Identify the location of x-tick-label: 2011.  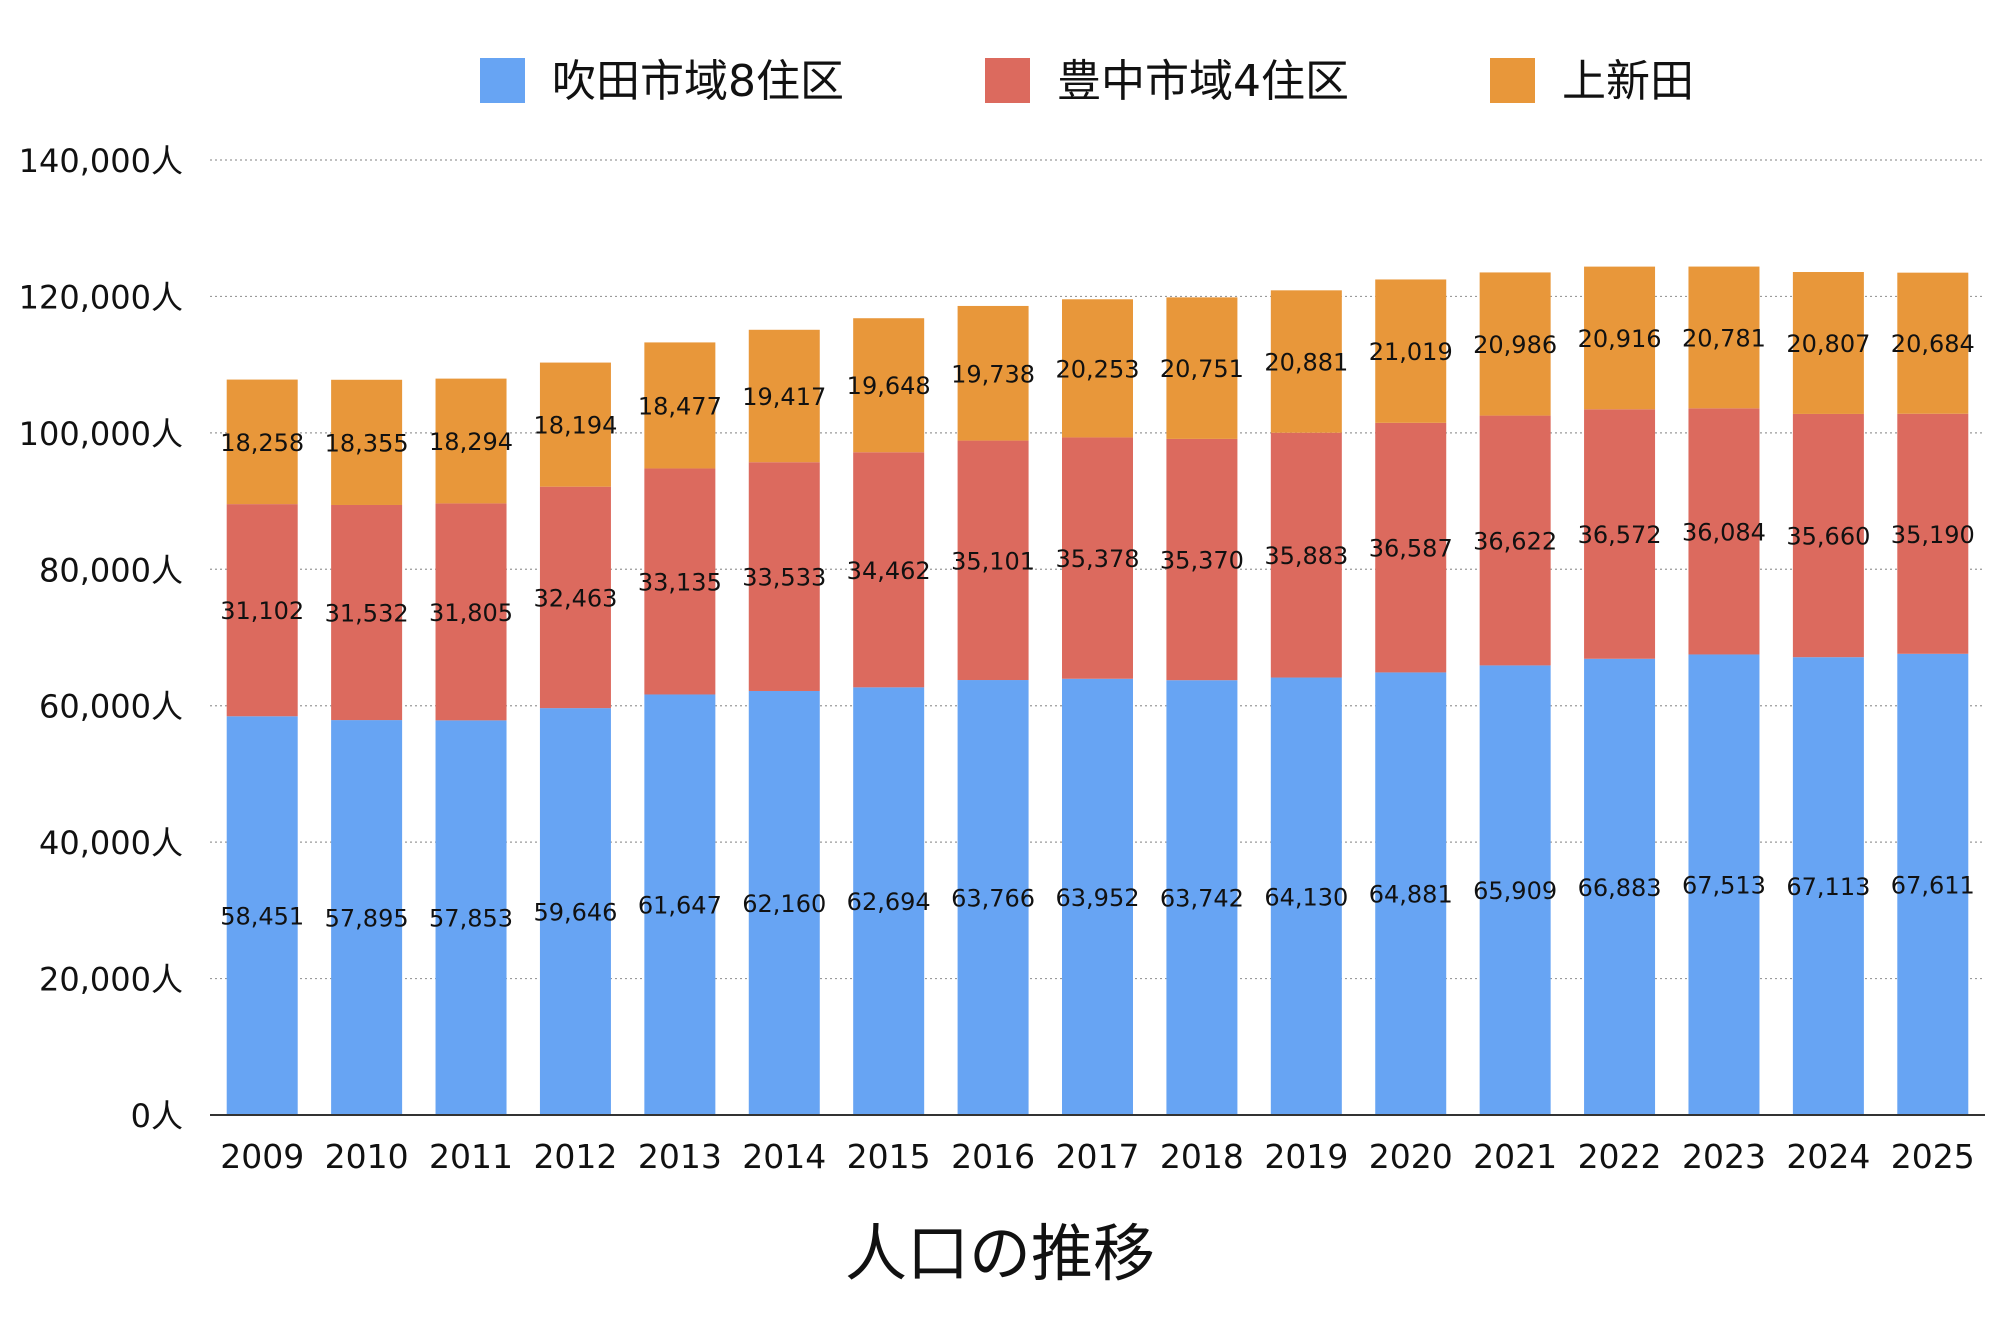
(471, 1156).